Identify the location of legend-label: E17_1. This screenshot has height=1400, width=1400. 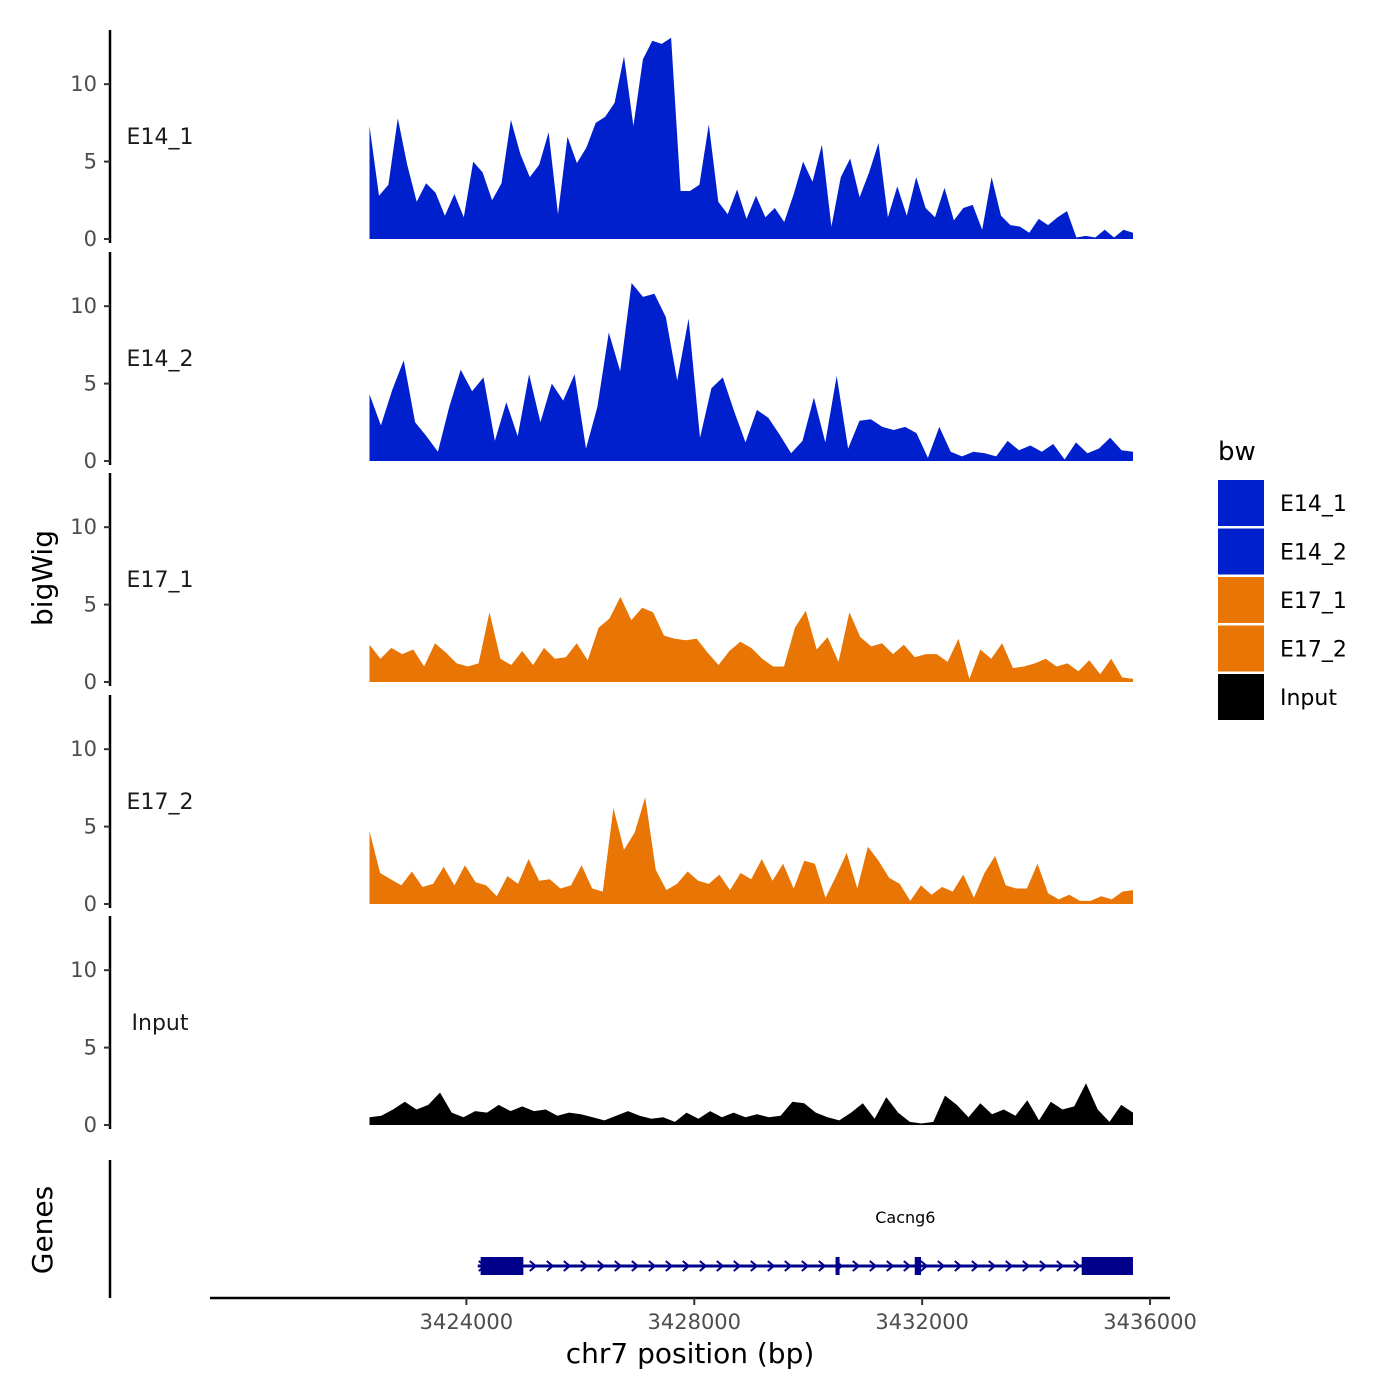
(1313, 601).